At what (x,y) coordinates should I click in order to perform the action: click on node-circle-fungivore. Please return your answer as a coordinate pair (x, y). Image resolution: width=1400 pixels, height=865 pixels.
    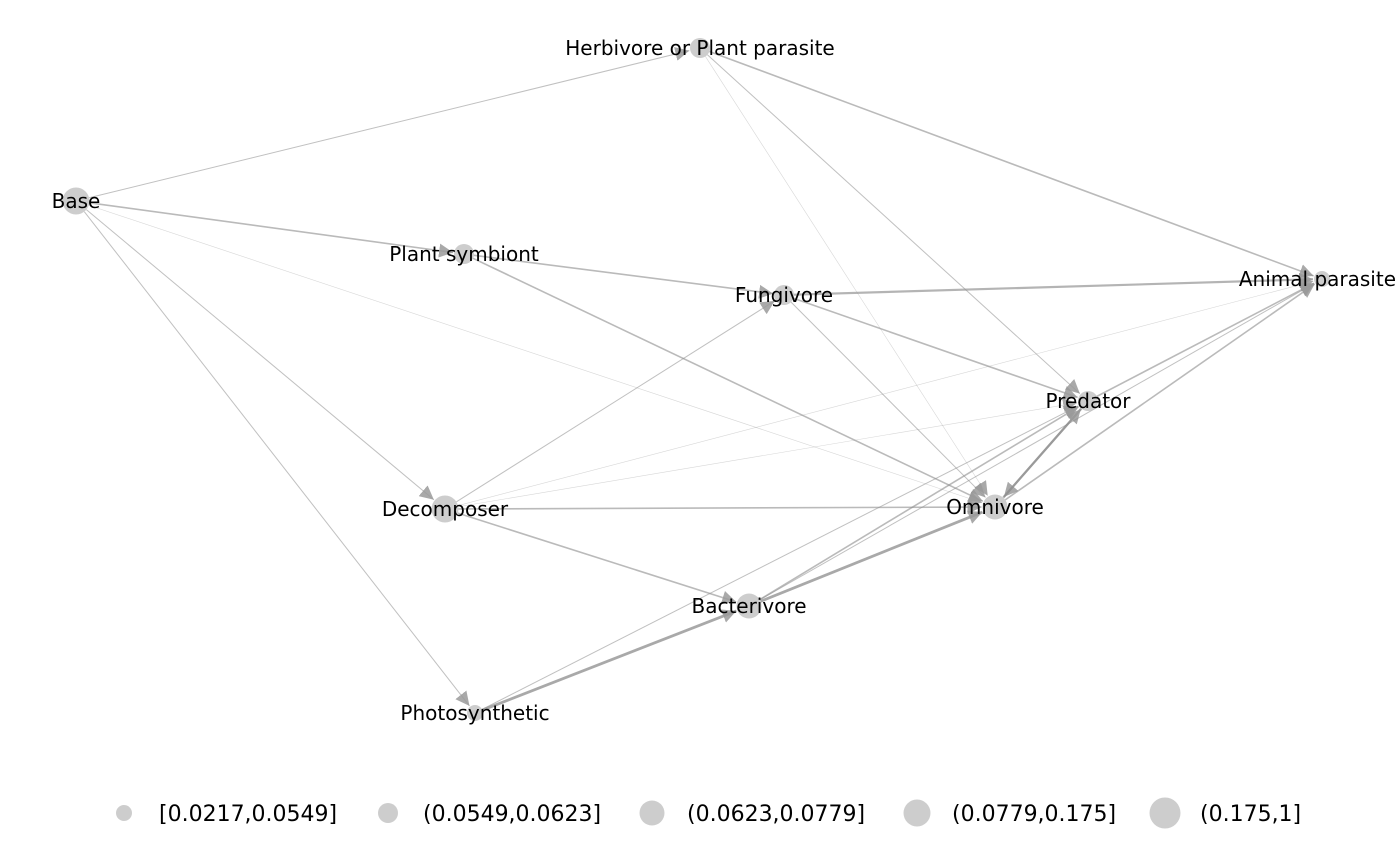
    Looking at the image, I should click on (784, 295).